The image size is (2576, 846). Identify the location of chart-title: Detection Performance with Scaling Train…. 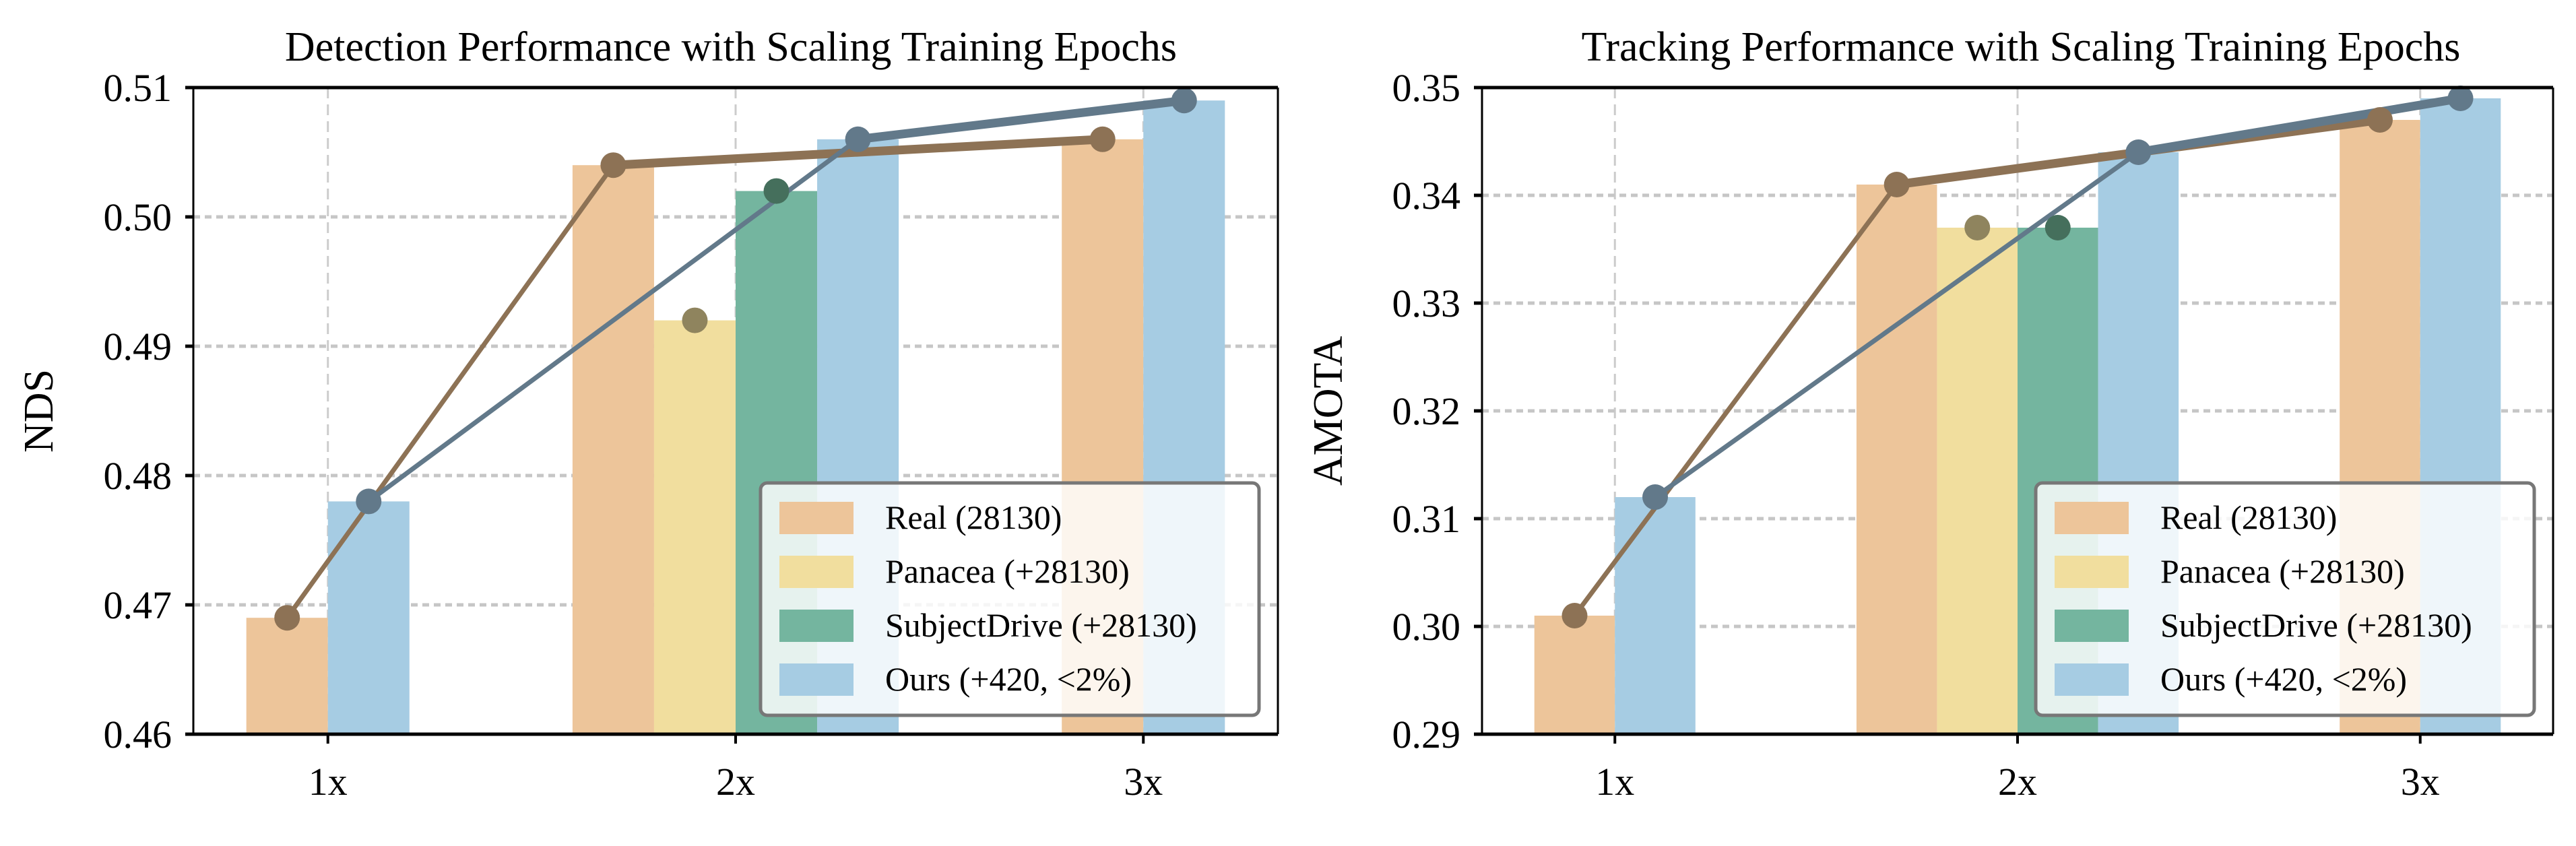
(731, 47).